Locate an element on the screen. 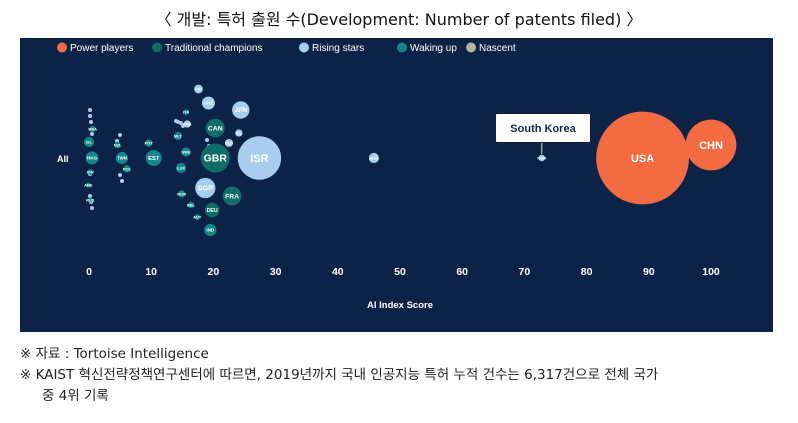 The height and width of the screenshot is (423, 798). bubble-label: NOR is located at coordinates (181, 193).